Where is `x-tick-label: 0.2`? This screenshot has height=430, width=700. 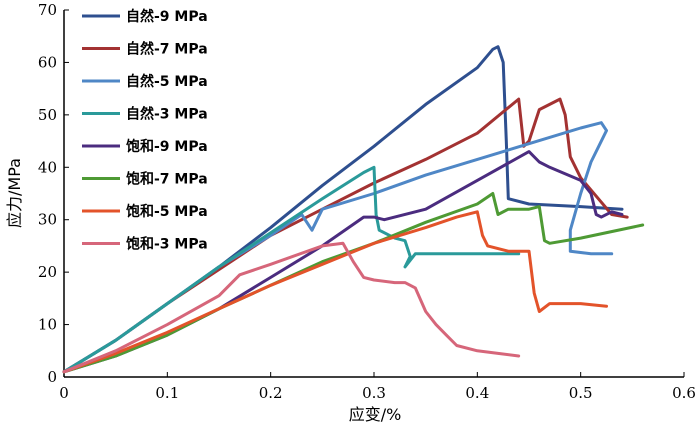
x-tick-label: 0.2 is located at coordinates (271, 393).